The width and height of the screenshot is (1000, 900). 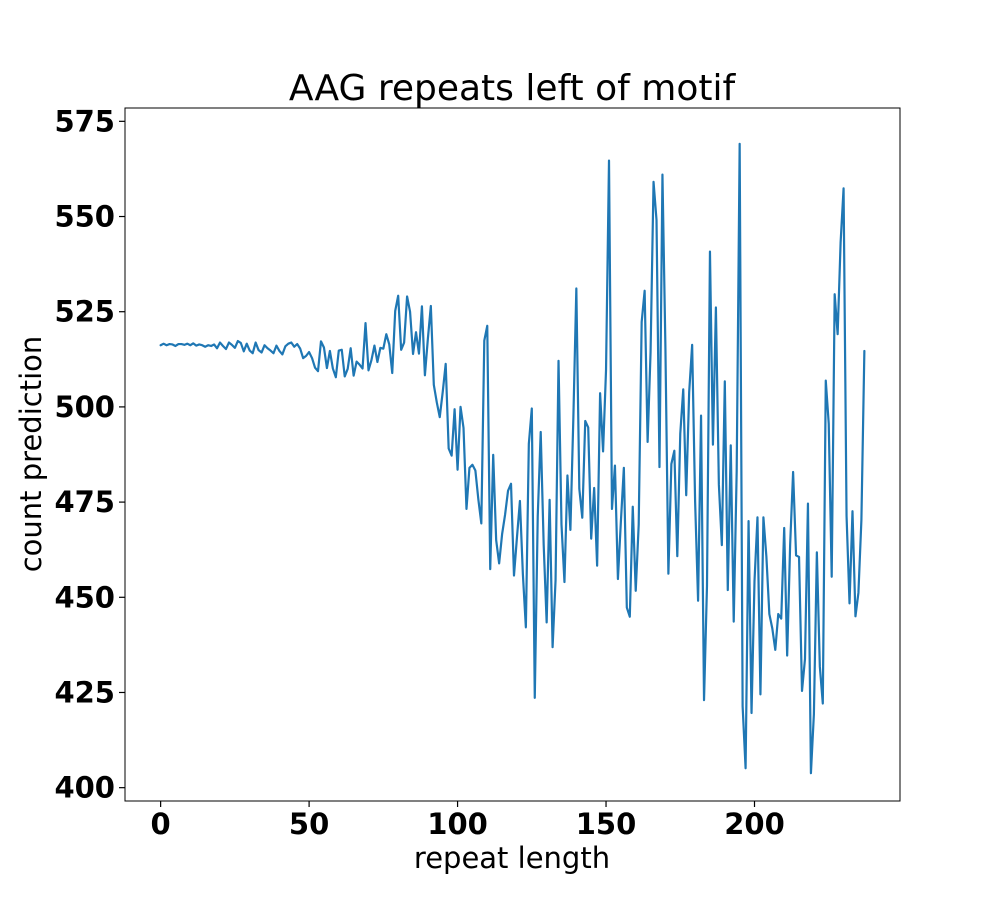 I want to click on y-tick-label: 525, so click(x=84, y=312).